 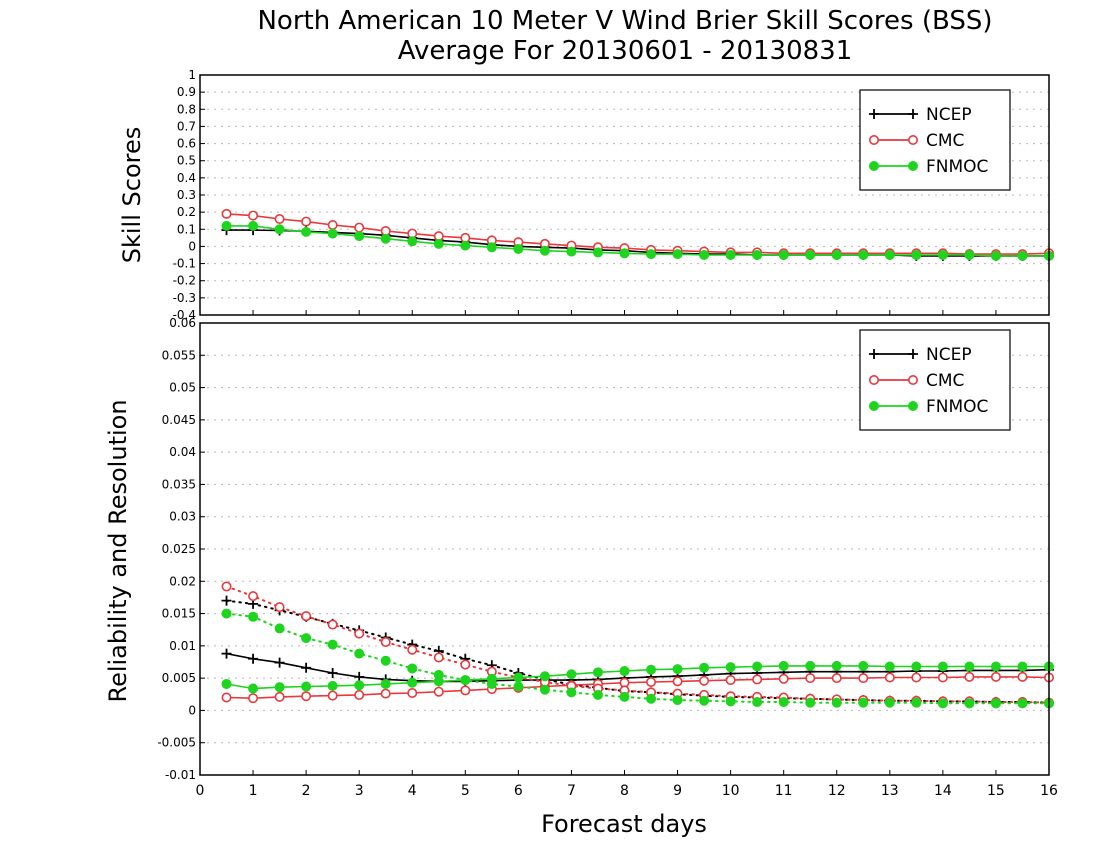 I want to click on top-y-tick-label: -0.2, so click(x=184, y=281).